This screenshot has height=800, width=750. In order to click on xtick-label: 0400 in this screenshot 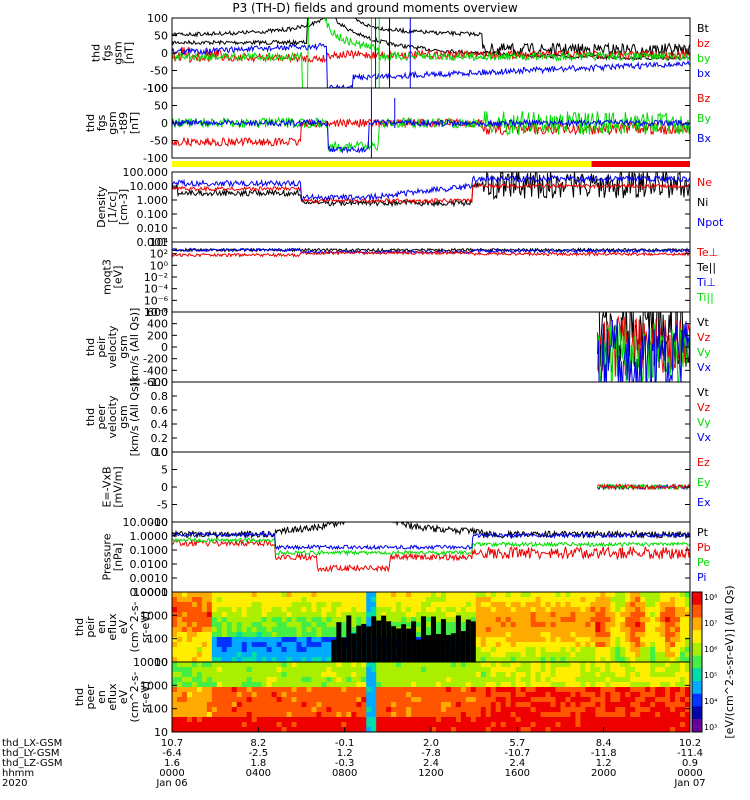, I will do `click(258, 773)`.